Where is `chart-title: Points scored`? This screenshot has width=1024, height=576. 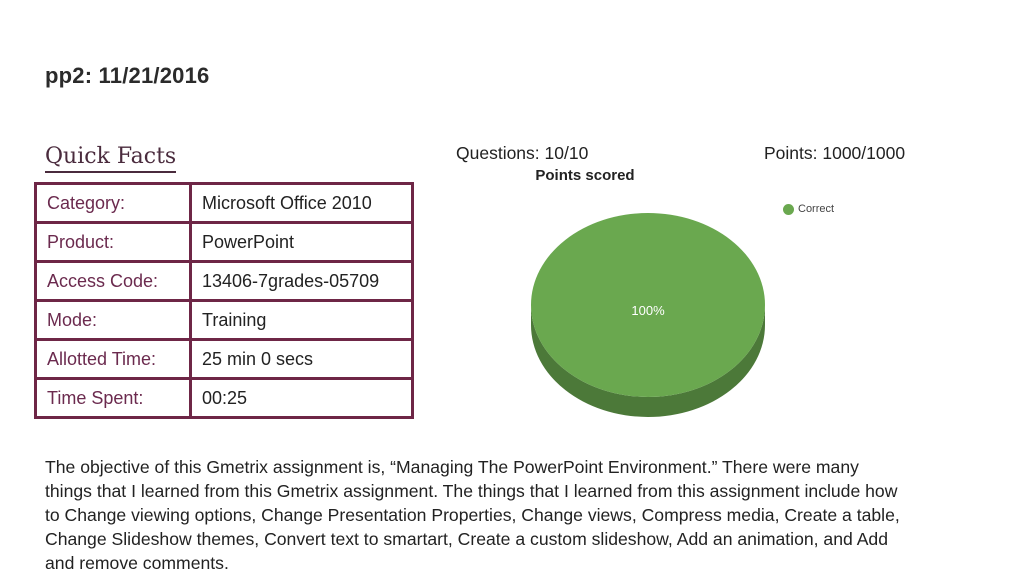 chart-title: Points scored is located at coordinates (585, 175).